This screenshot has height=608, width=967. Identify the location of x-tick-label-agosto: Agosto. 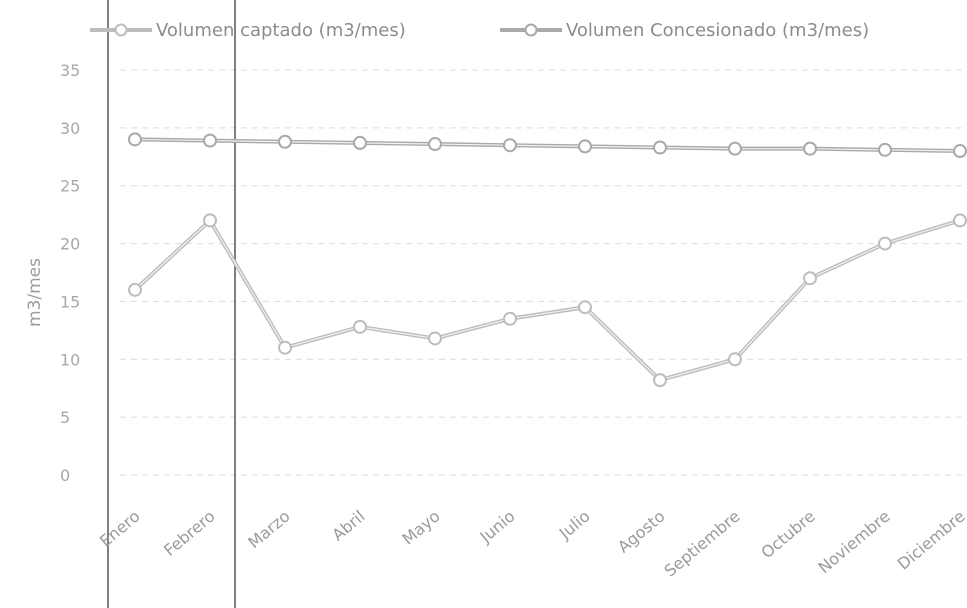
(641, 532).